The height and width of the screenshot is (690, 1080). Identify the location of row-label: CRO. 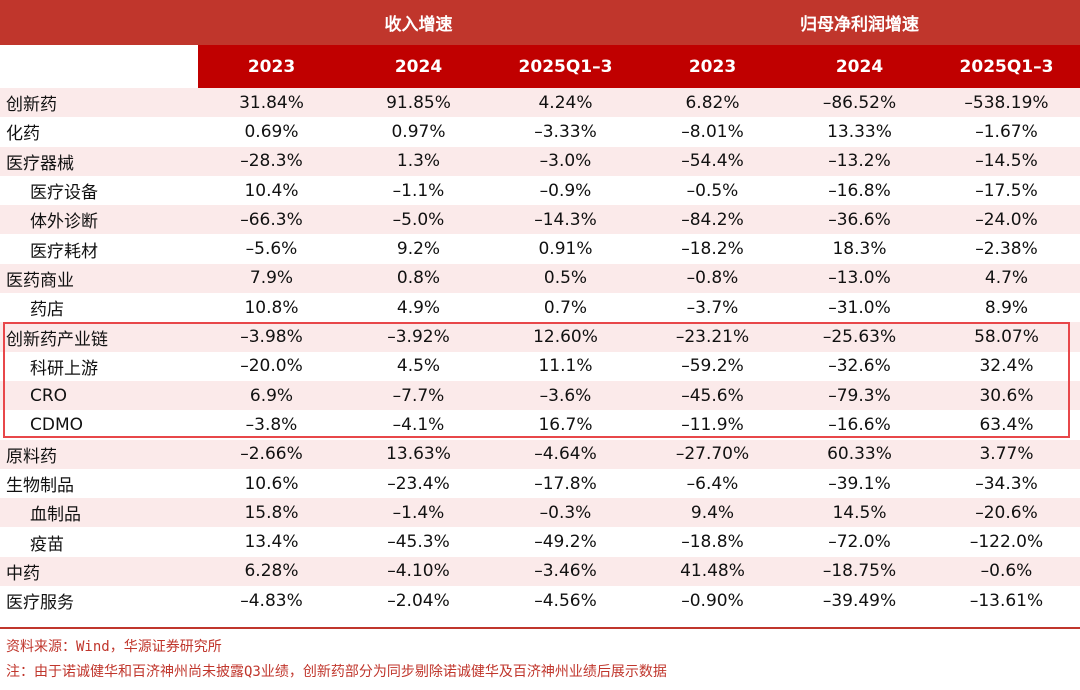
(49, 395).